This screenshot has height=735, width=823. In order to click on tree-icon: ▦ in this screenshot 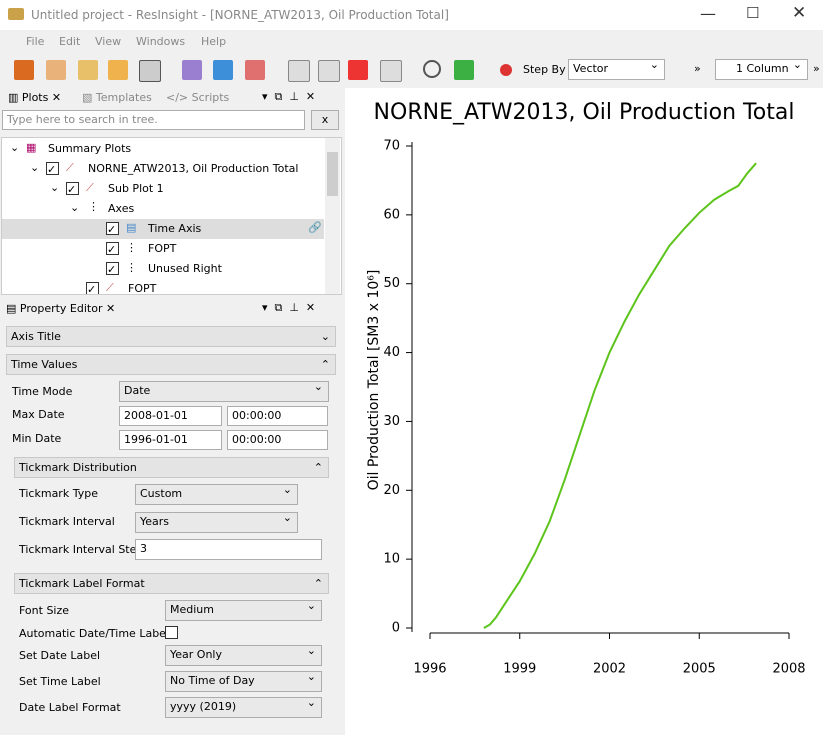, I will do `click(31, 147)`.